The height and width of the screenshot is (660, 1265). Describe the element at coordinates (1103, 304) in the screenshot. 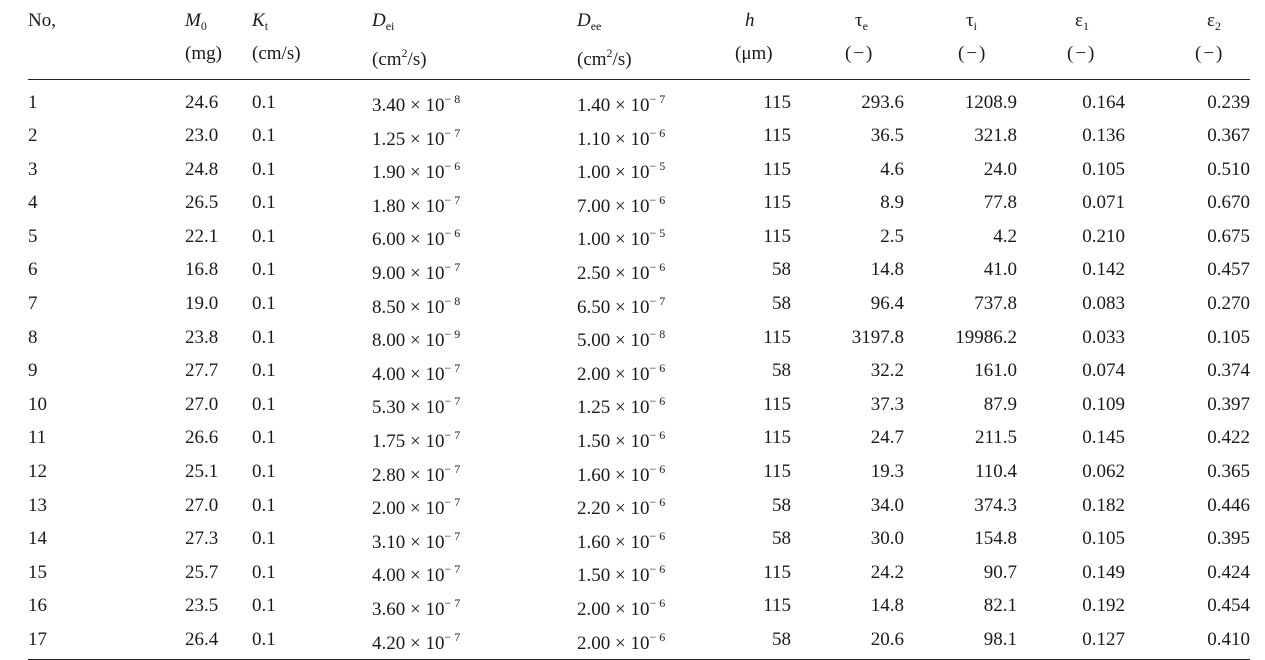

I see `cell-eps-1: 0.083` at that location.